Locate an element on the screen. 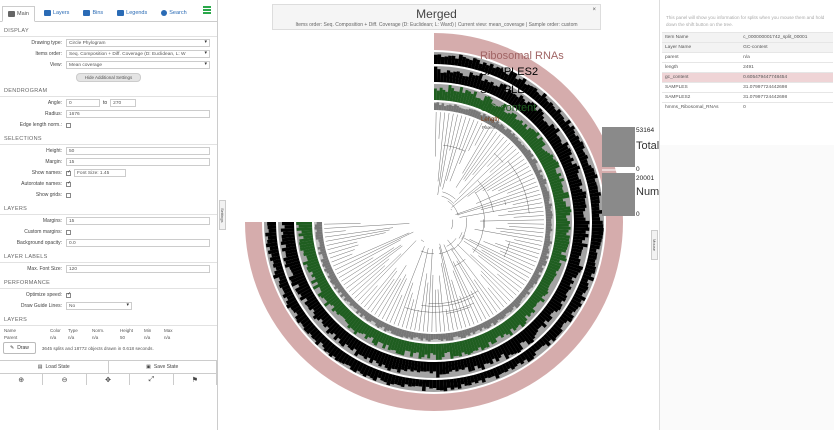 The image size is (834, 430). layer-color-cell: n/a is located at coordinates (53, 337).